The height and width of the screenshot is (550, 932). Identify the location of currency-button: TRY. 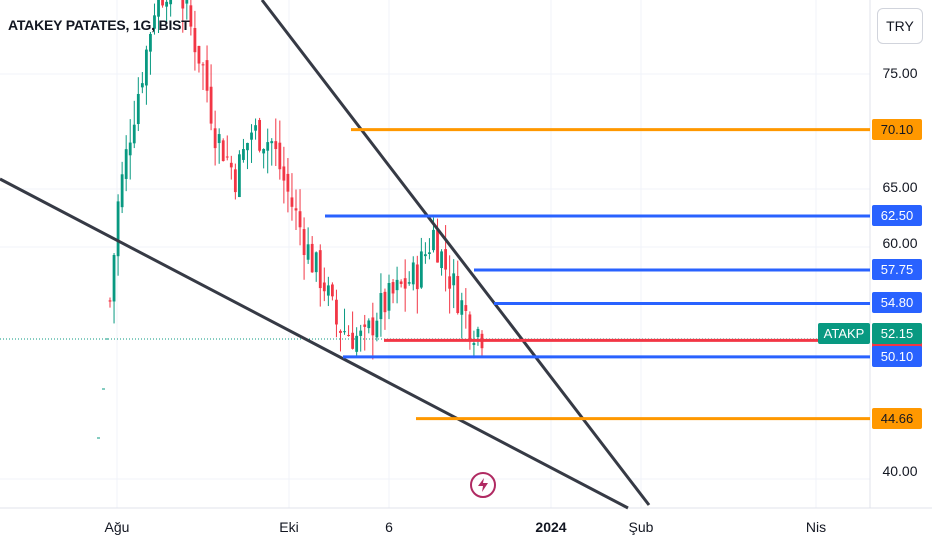
(900, 26).